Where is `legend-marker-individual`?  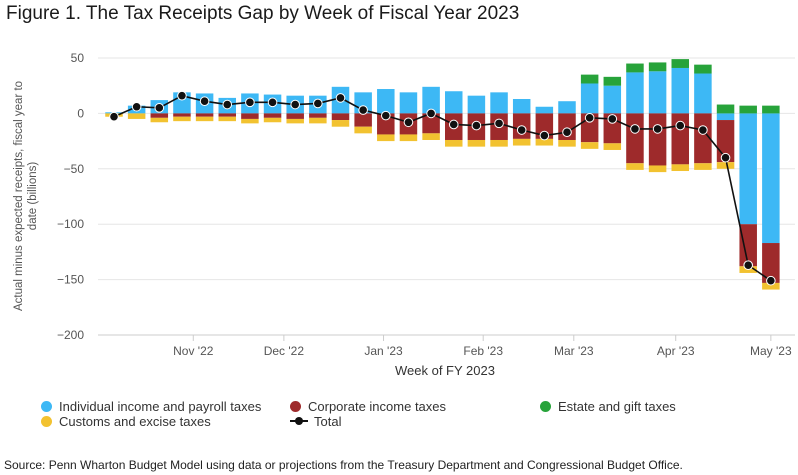 legend-marker-individual is located at coordinates (46, 406).